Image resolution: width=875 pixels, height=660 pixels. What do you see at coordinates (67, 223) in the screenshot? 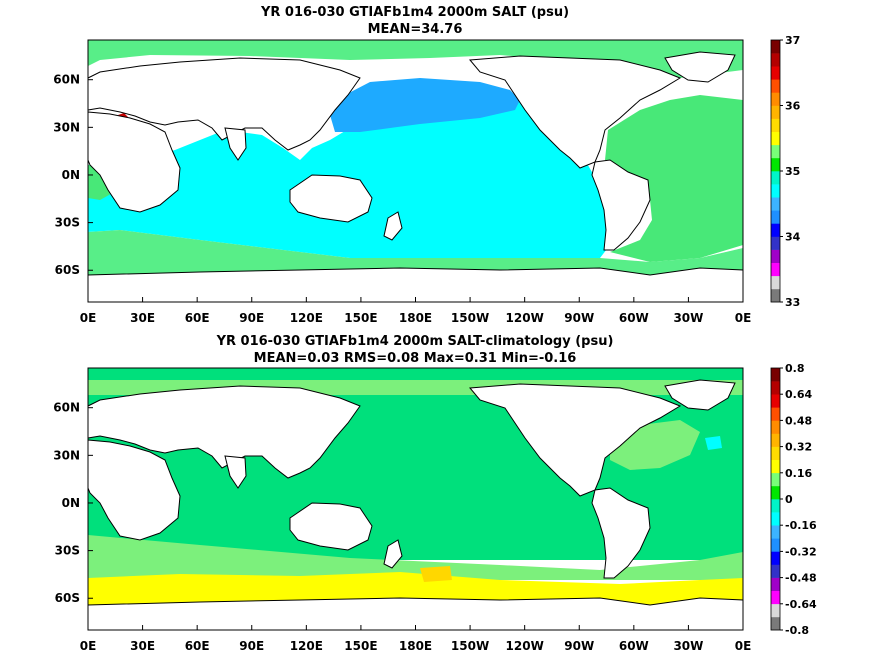
I see `y-tick-label: 30S` at bounding box center [67, 223].